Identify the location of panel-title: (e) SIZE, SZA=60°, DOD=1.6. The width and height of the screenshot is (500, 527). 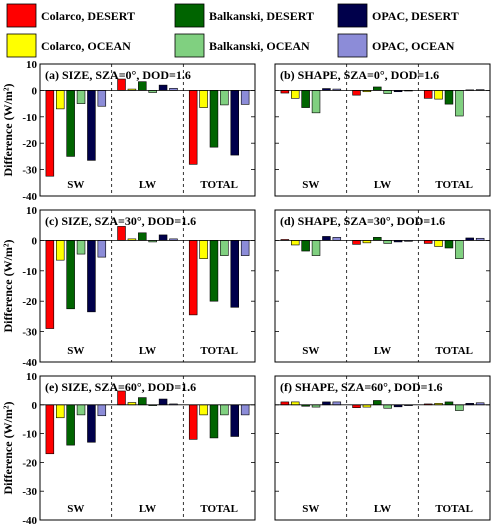
(120, 387).